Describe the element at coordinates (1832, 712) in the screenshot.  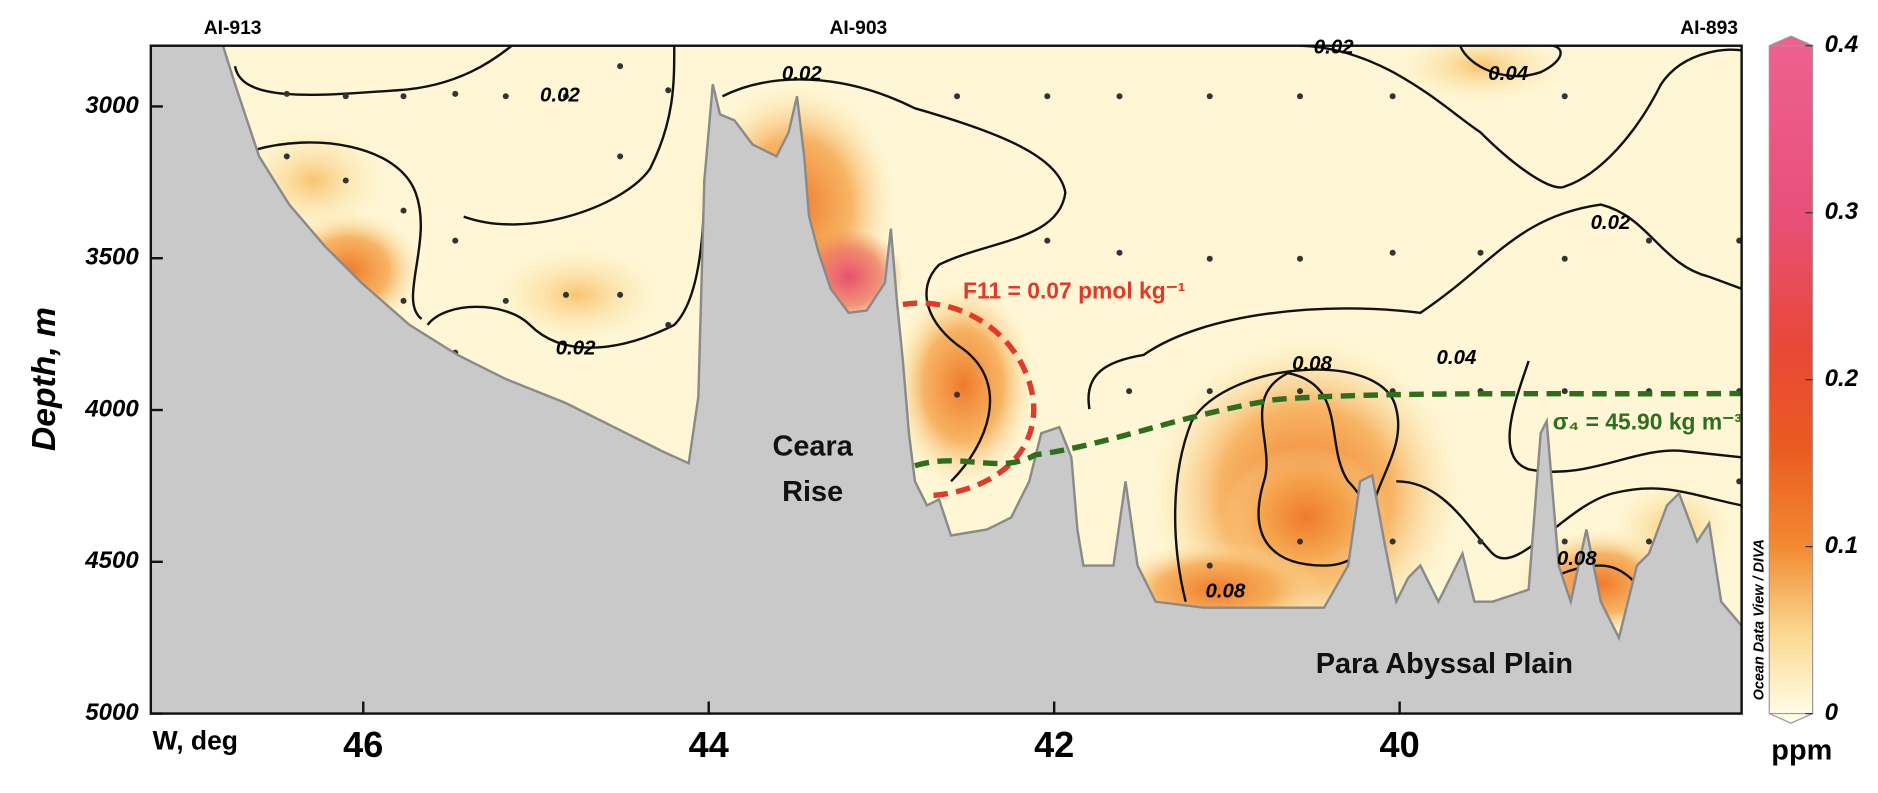
I see `colorbar-tick-label: 0` at that location.